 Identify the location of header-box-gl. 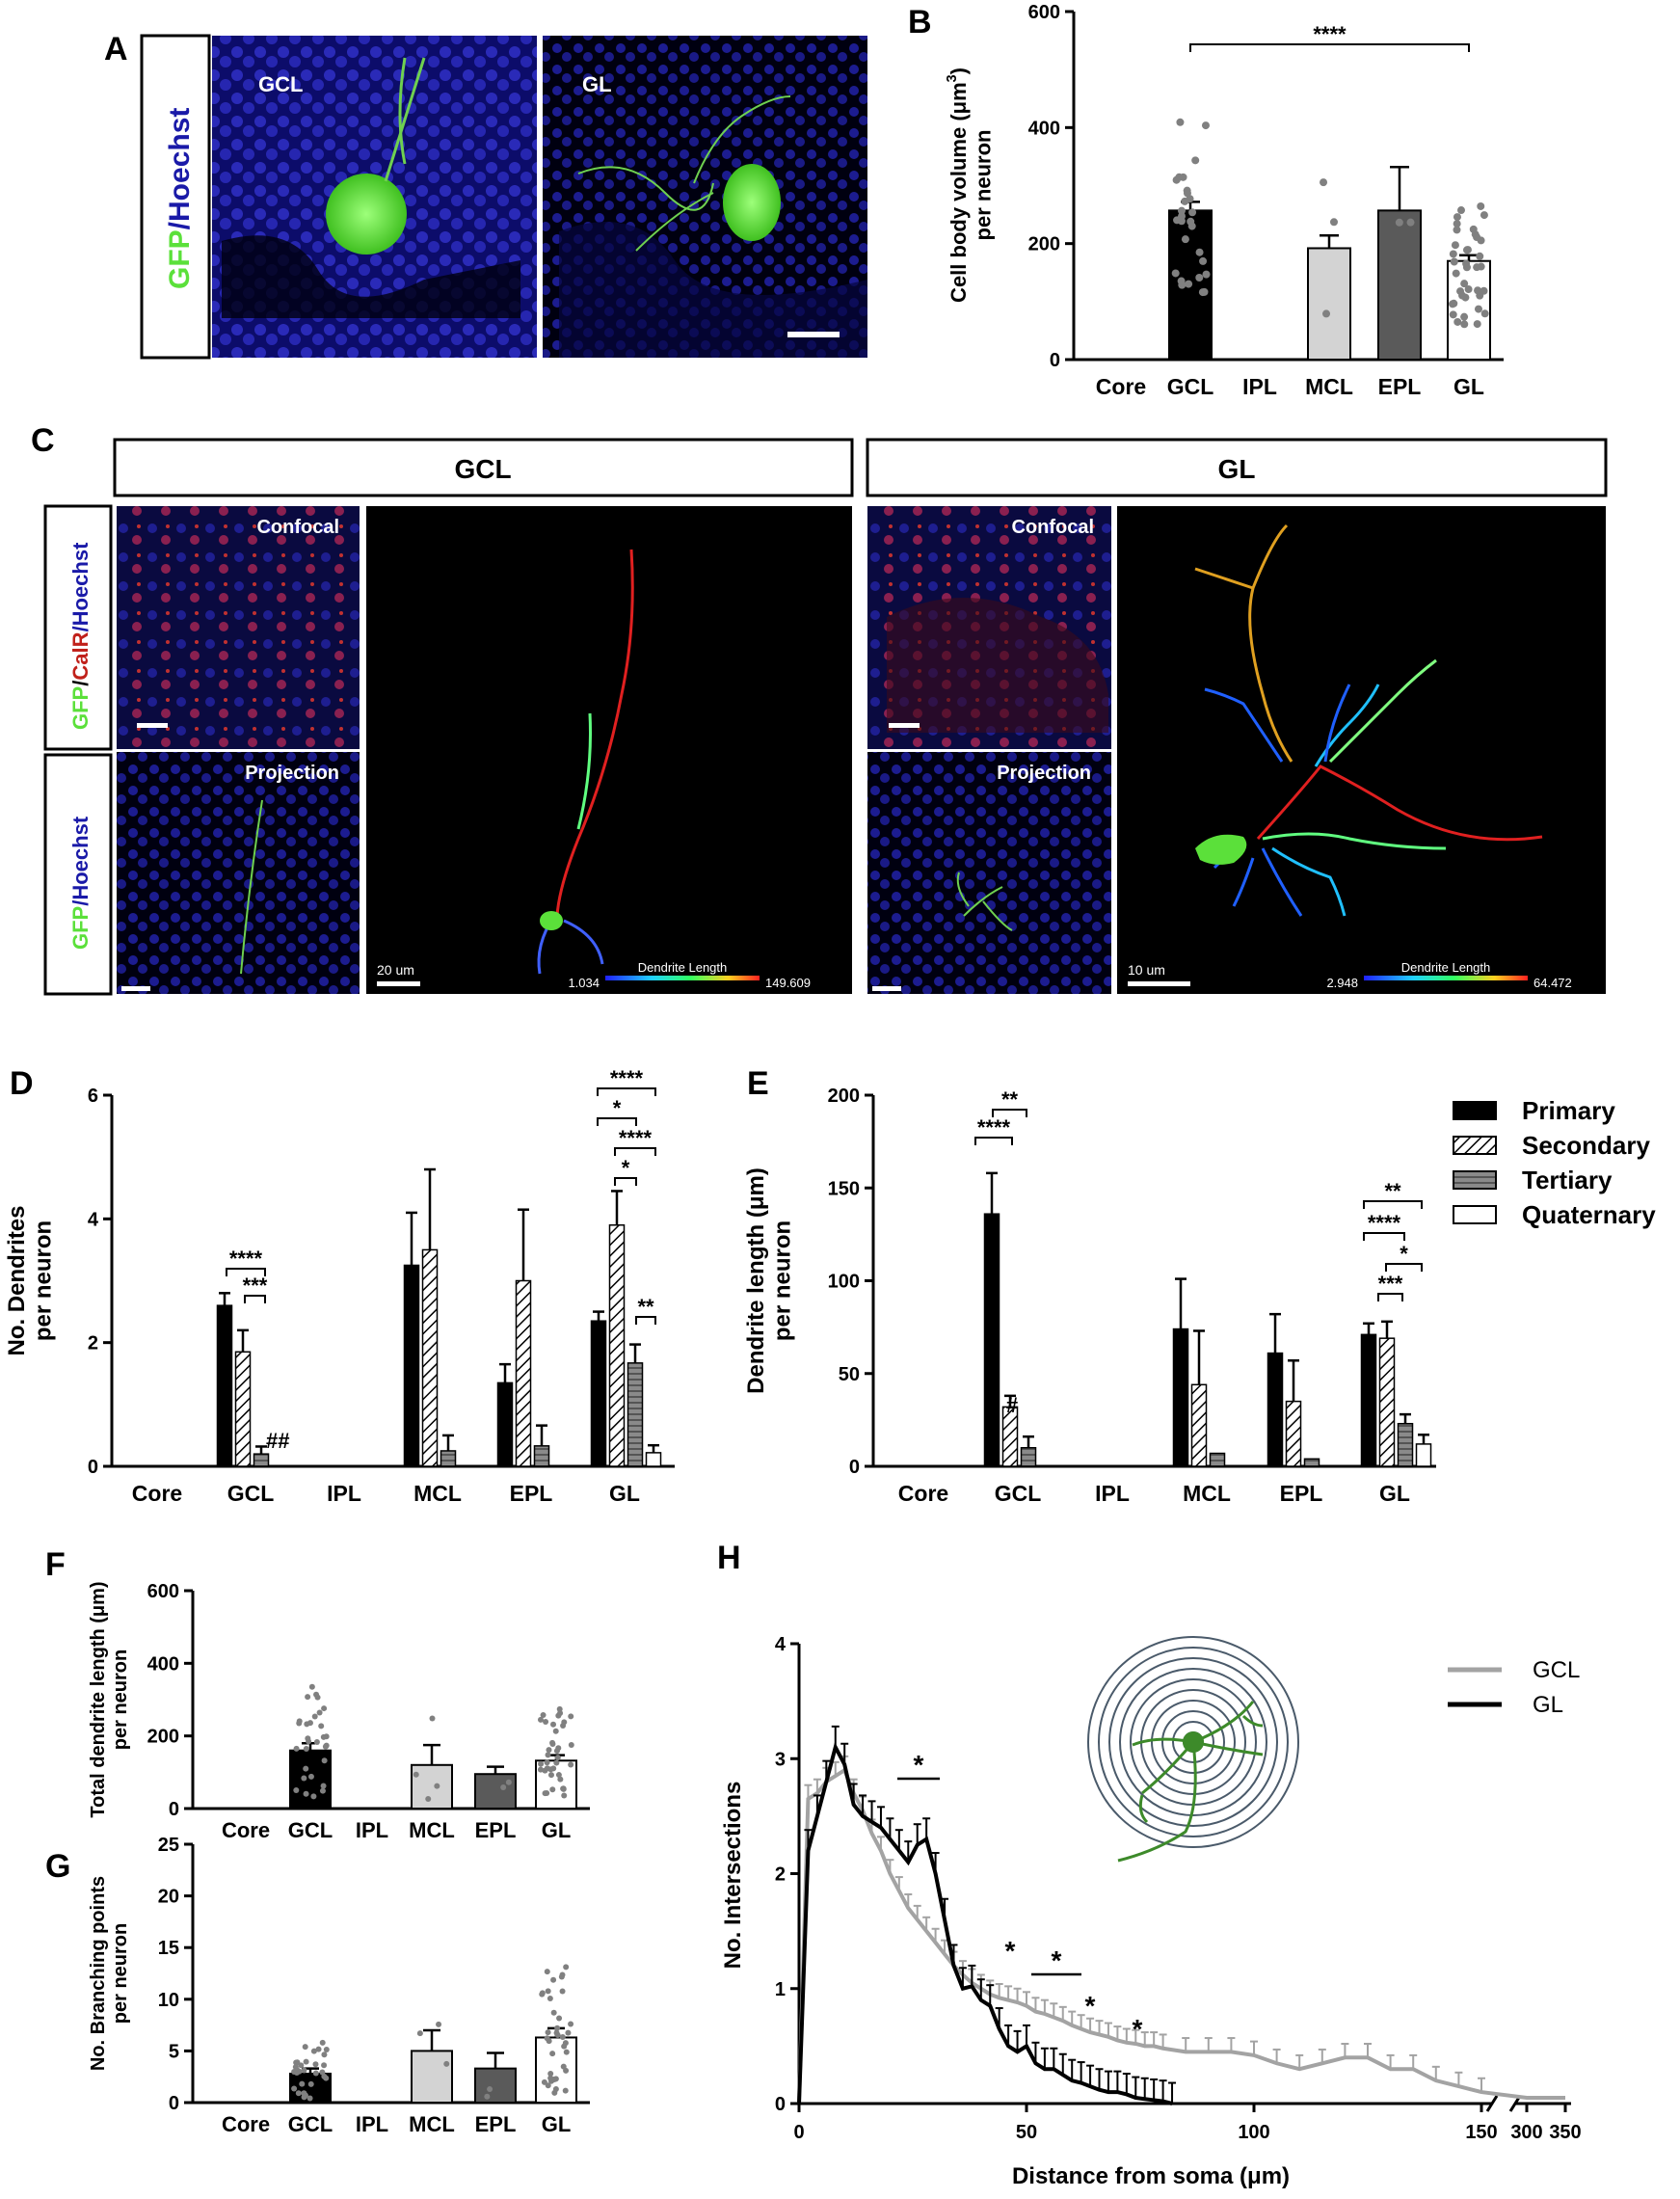
(1237, 467).